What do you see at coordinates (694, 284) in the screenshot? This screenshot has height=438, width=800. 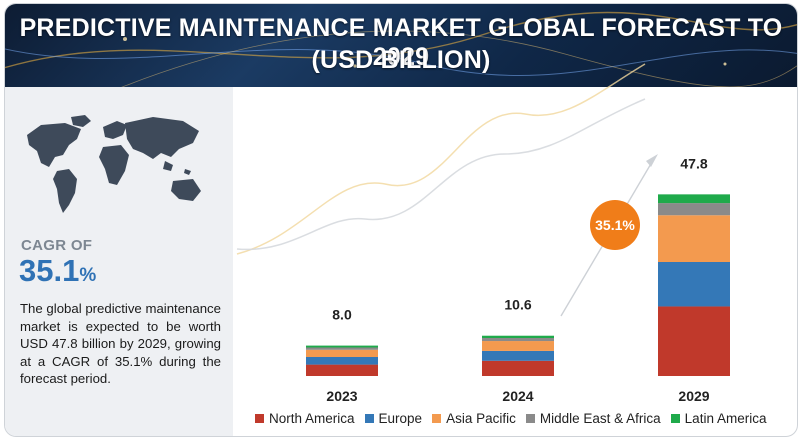 I see `bar-segment-2029-europe` at bounding box center [694, 284].